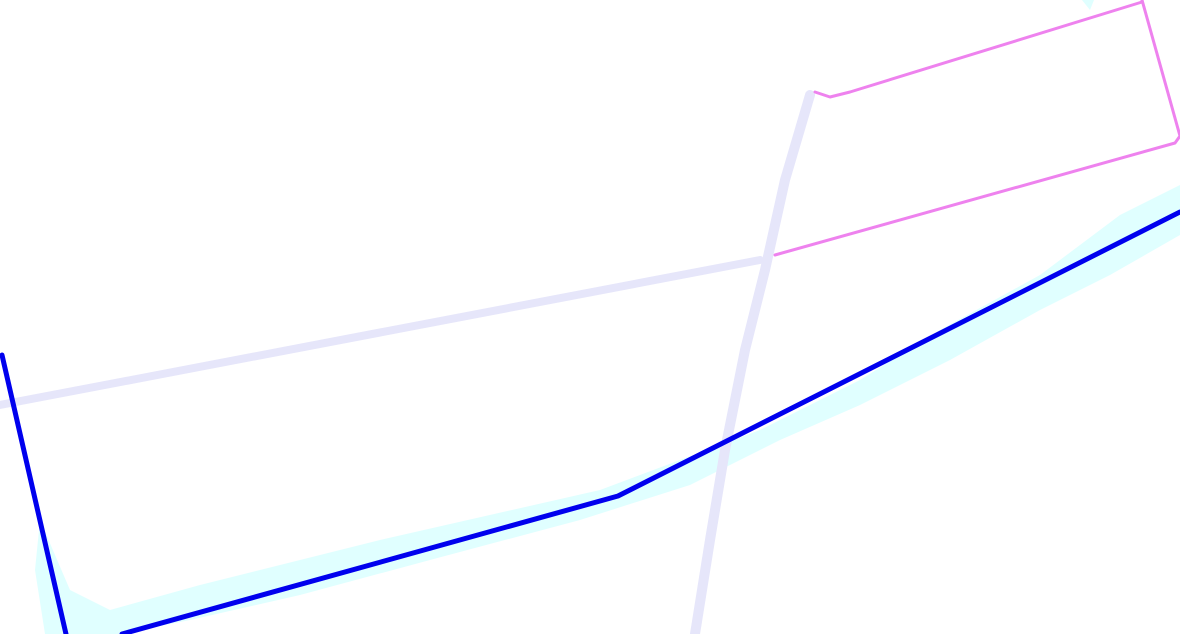 Image resolution: width=1180 pixels, height=634 pixels. What do you see at coordinates (752, 362) in the screenshot?
I see `road-line-vertical` at bounding box center [752, 362].